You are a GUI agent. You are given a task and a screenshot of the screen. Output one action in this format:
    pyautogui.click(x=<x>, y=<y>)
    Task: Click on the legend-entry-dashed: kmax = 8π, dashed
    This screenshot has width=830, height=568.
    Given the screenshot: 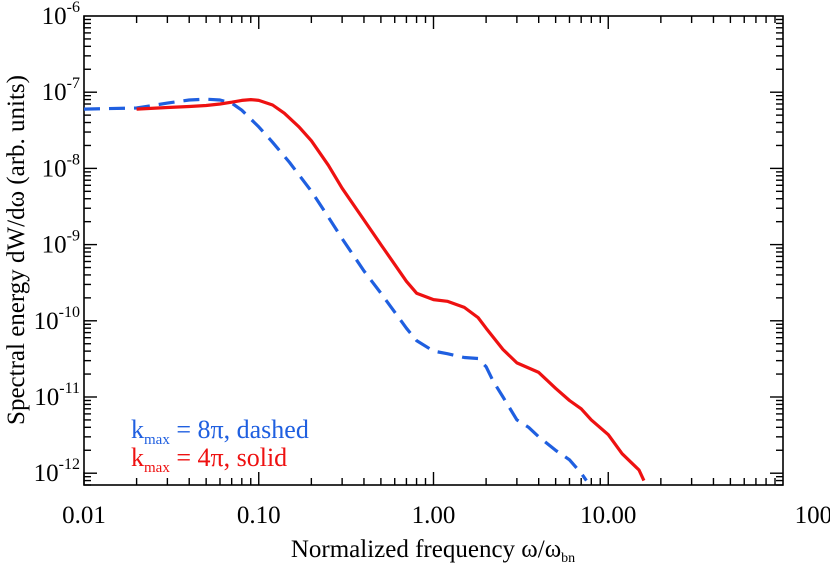 What is the action you would take?
    pyautogui.click(x=220, y=431)
    